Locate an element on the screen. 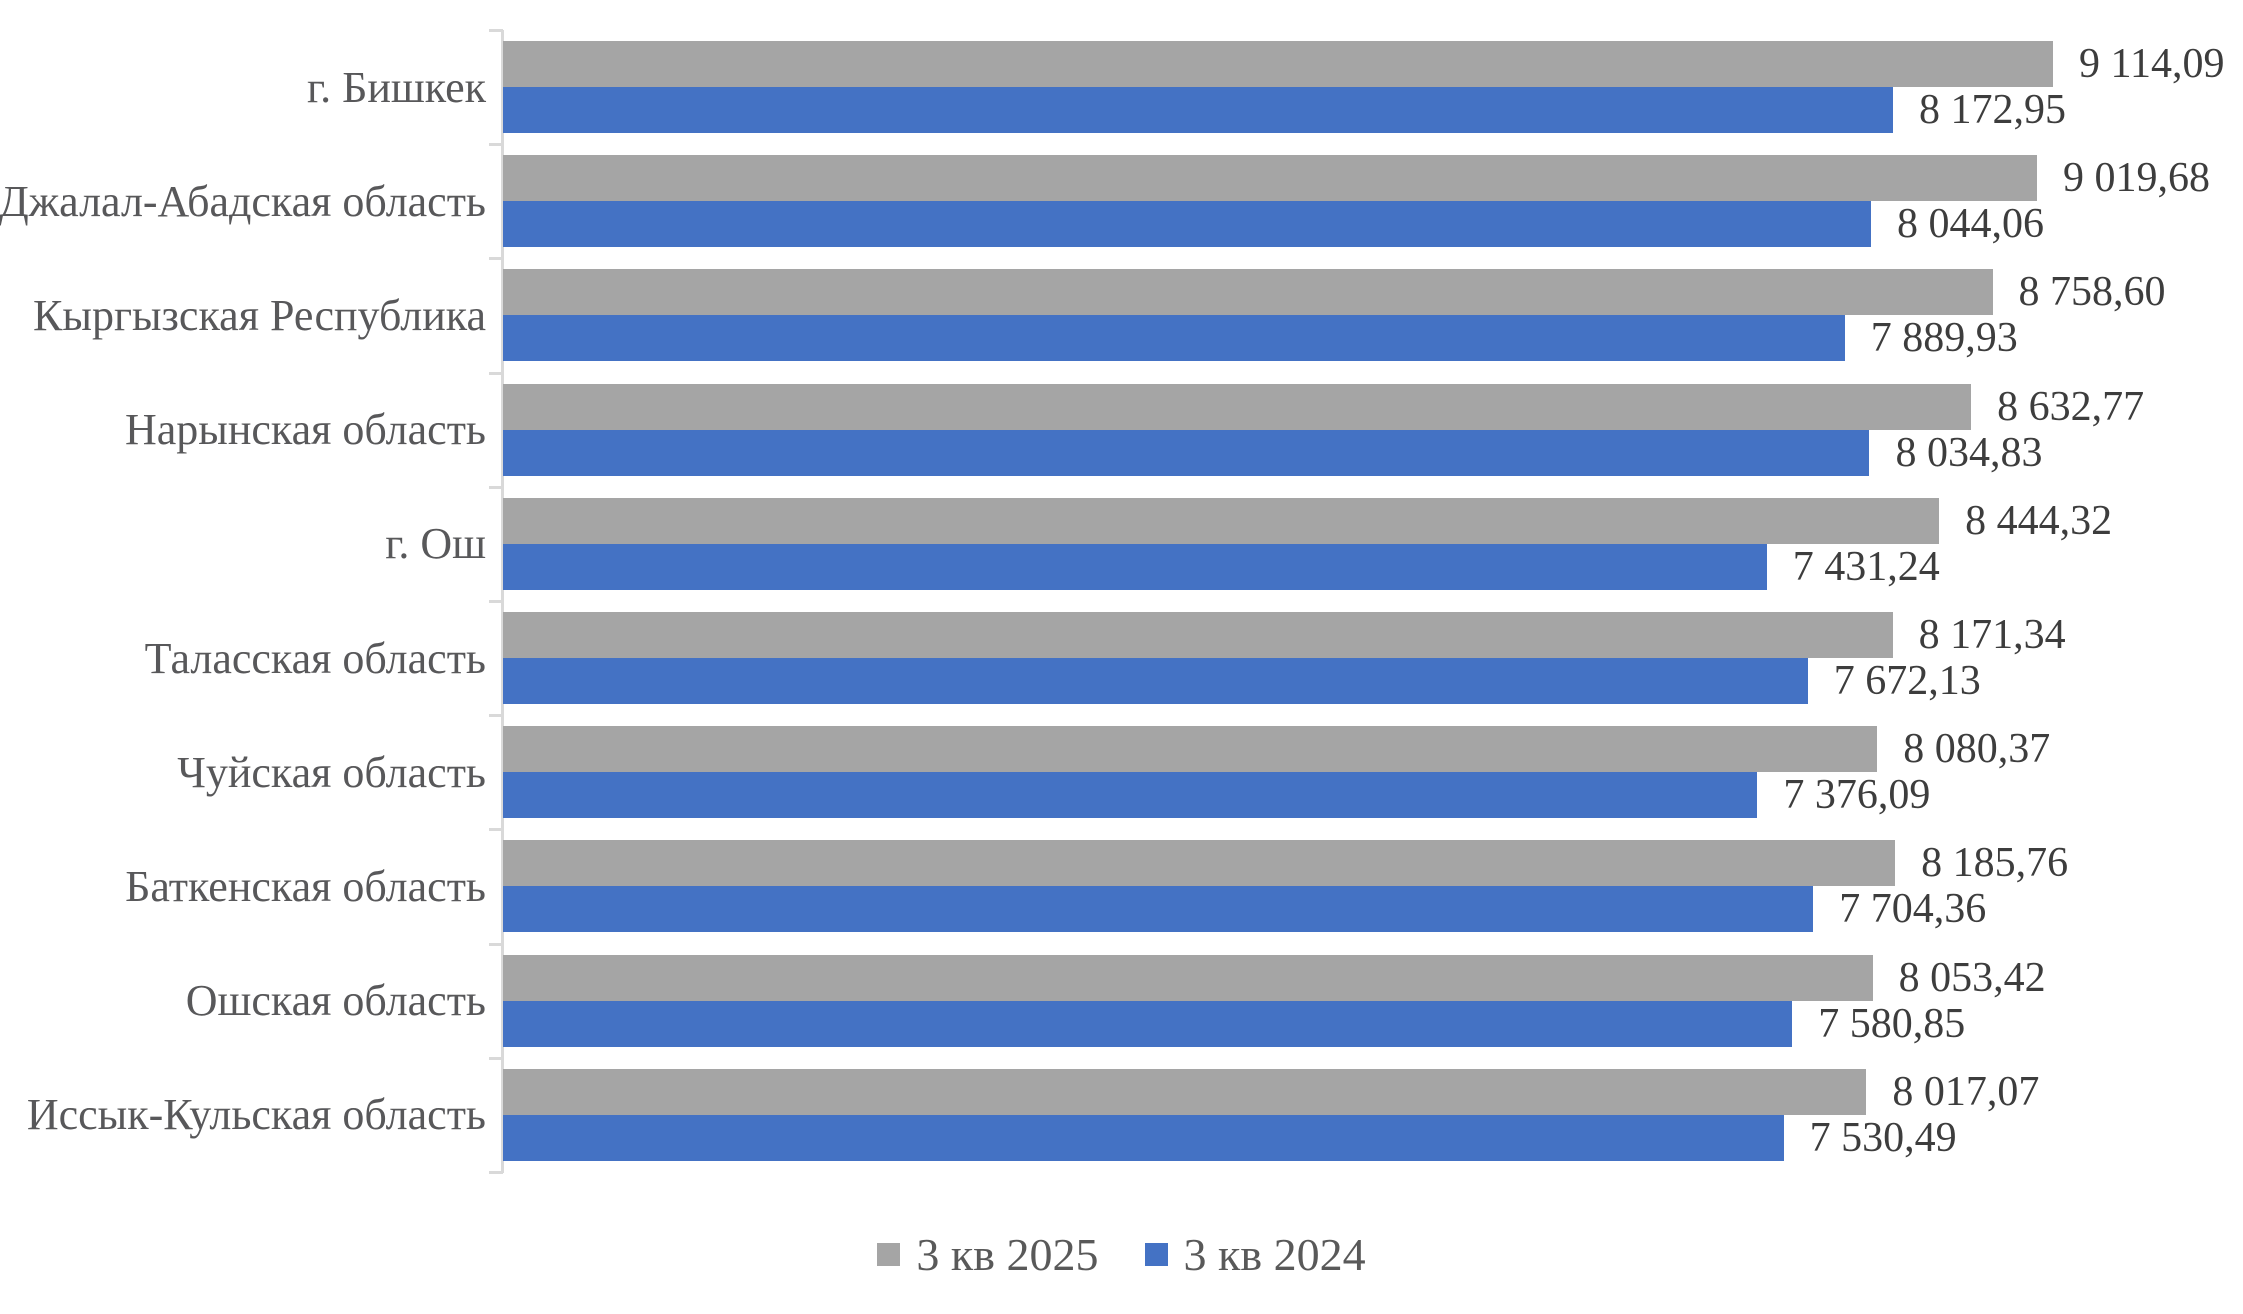 This screenshot has height=1314, width=2243. value-label-3kv2024: 8 034,83 is located at coordinates (1969, 452).